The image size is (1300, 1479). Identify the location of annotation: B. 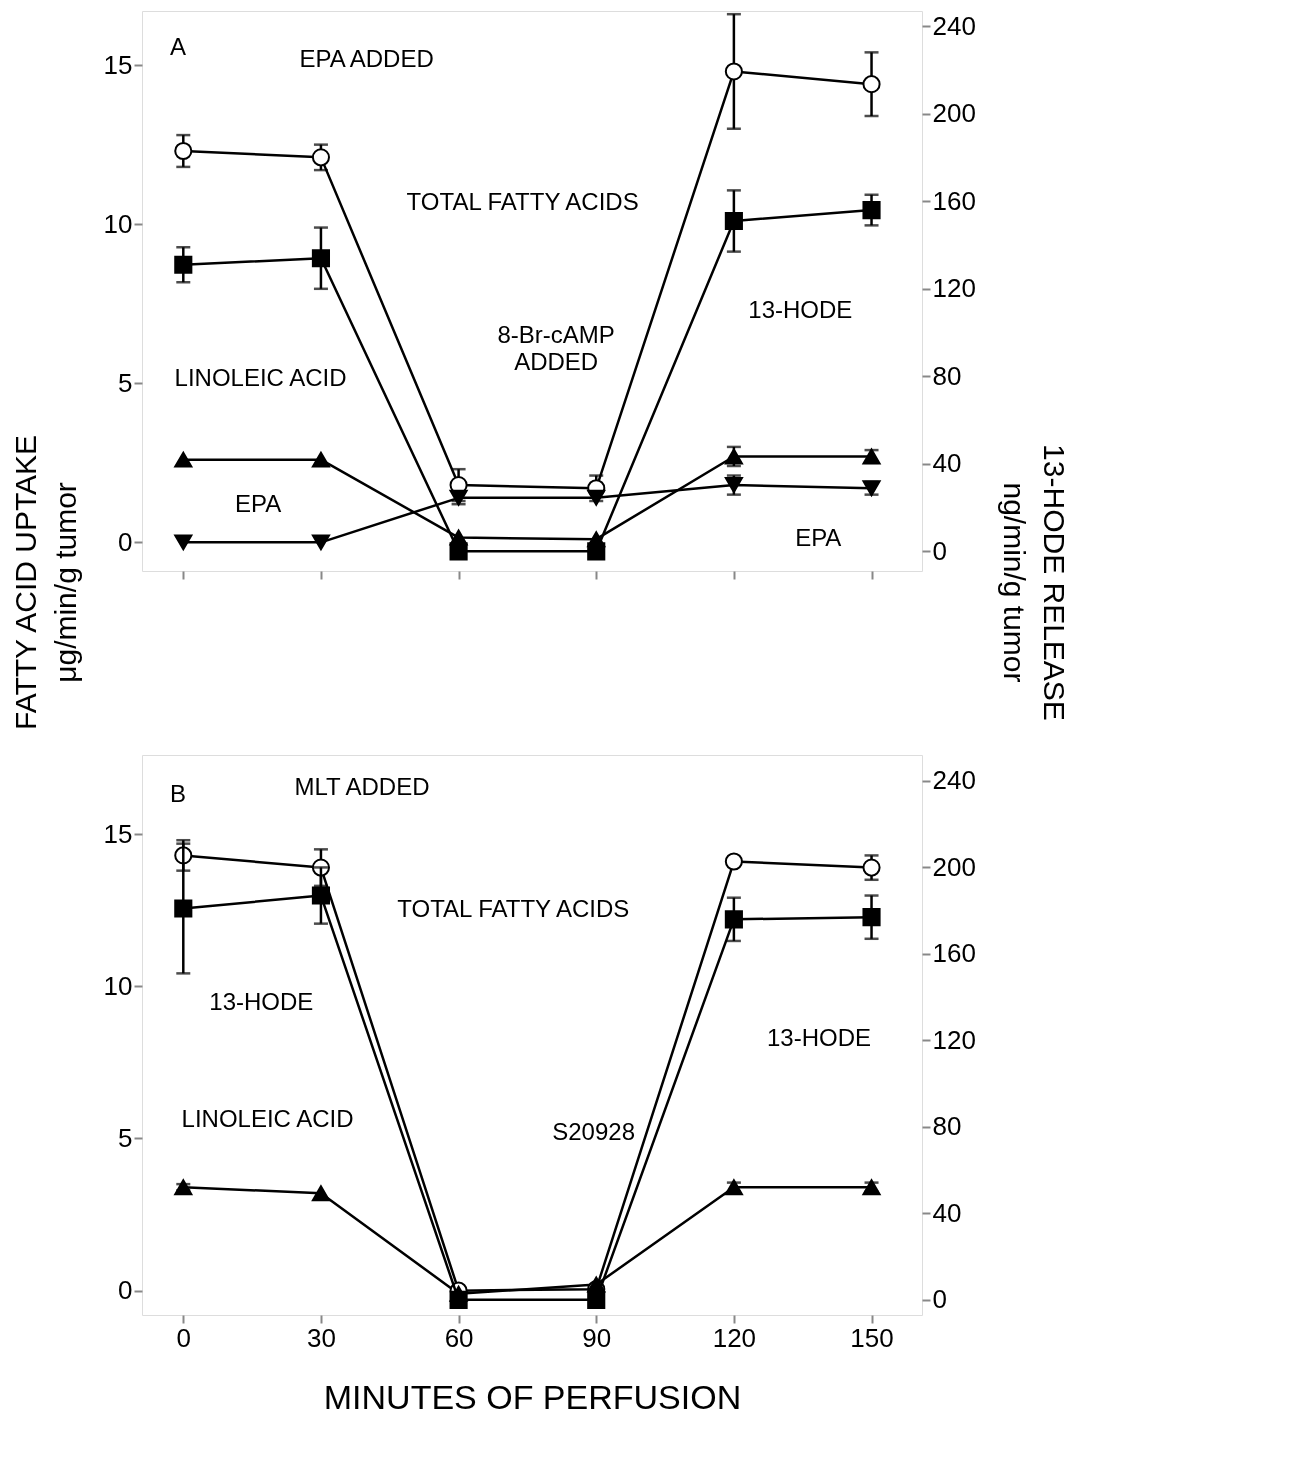
(177, 793).